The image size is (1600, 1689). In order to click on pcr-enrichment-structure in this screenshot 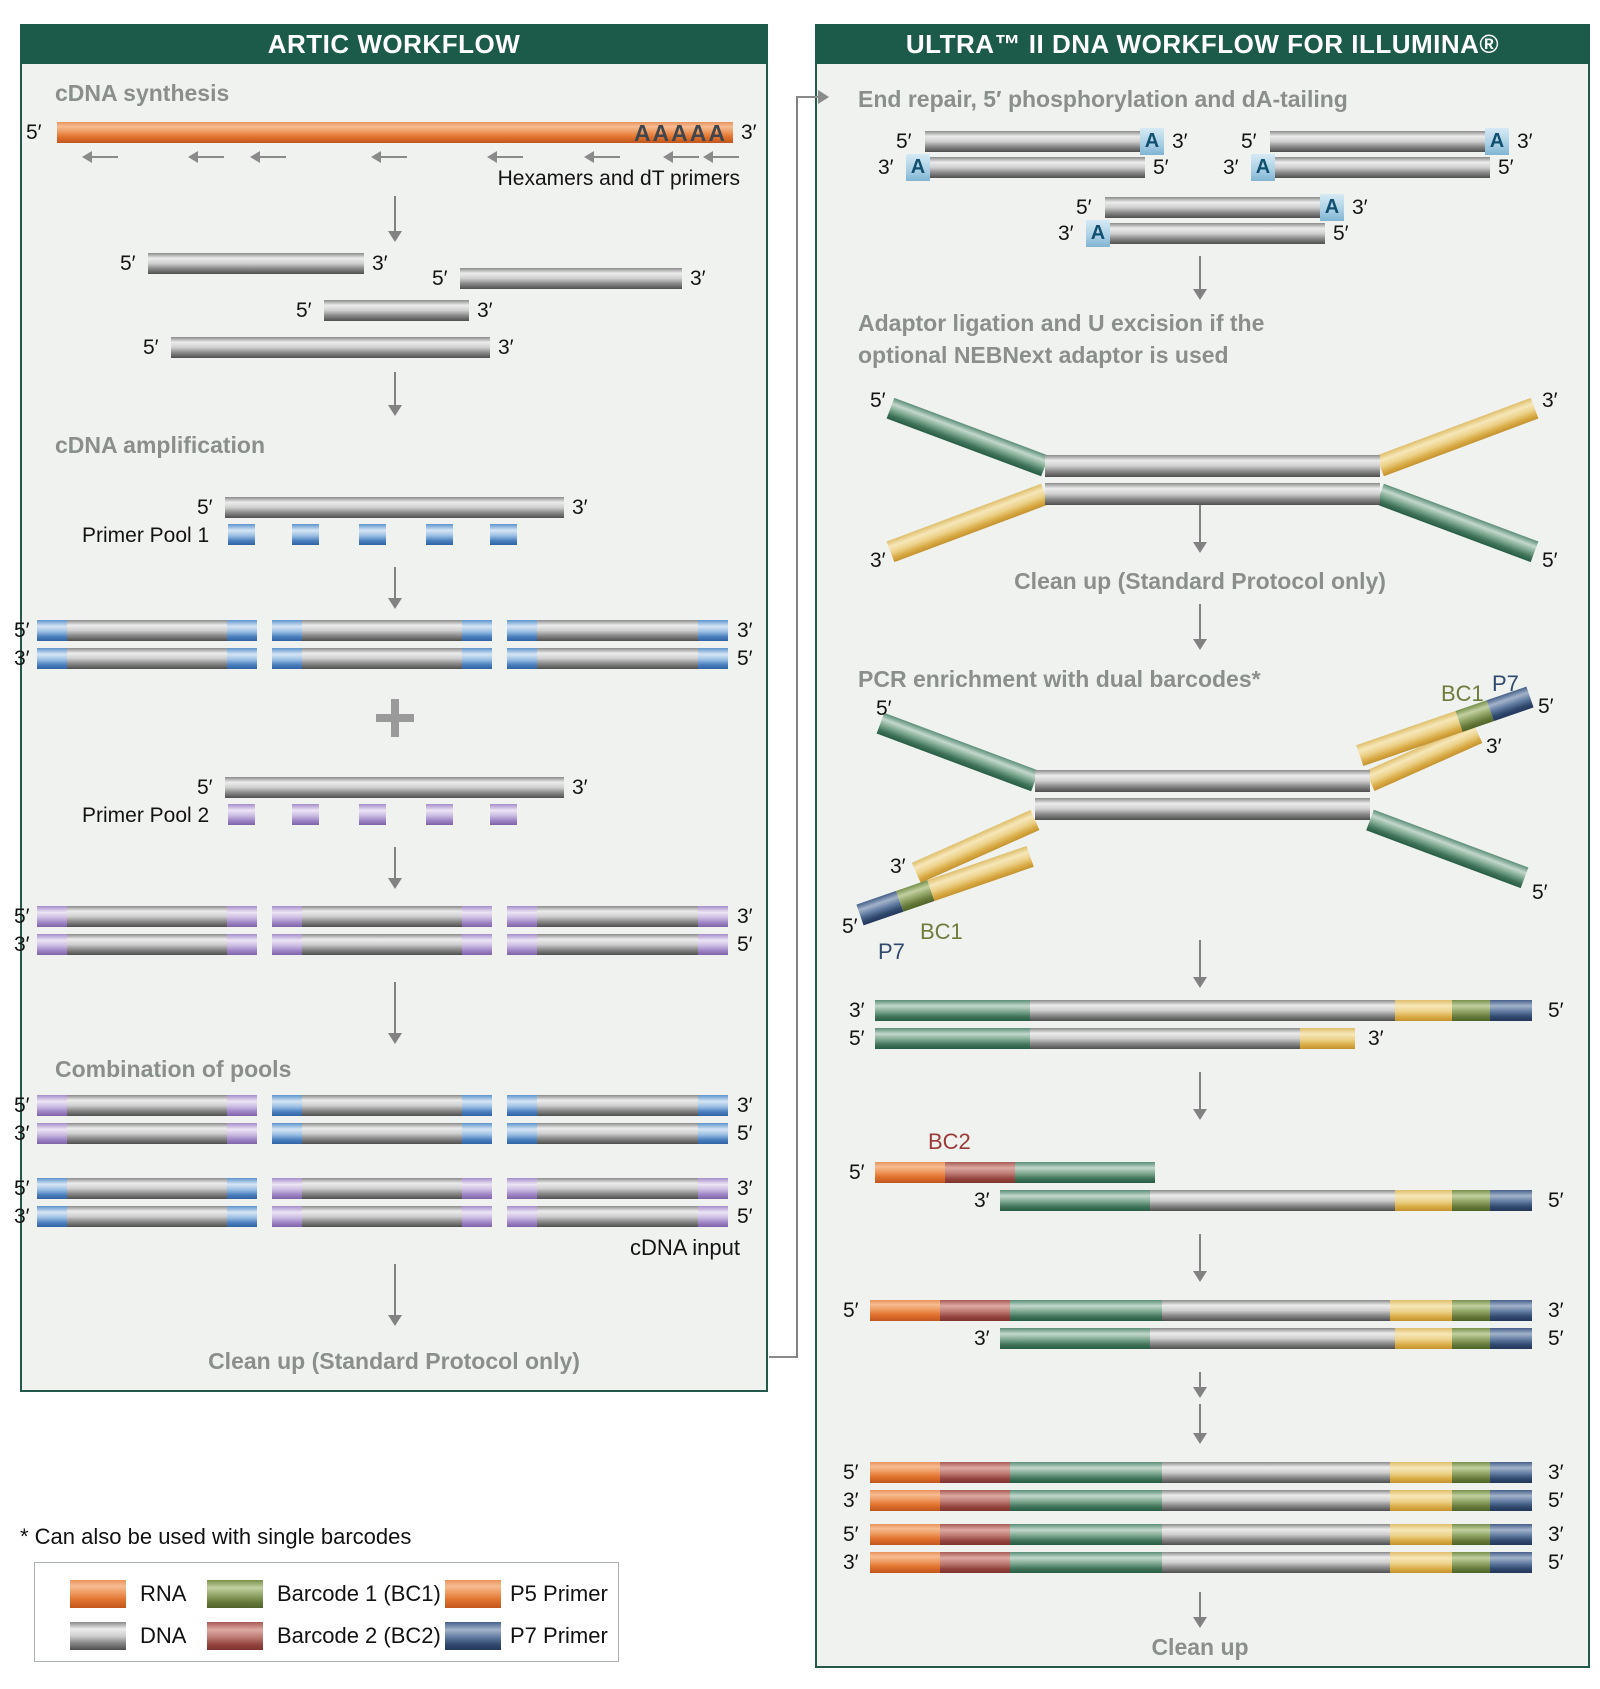, I will do `click(1195, 806)`.